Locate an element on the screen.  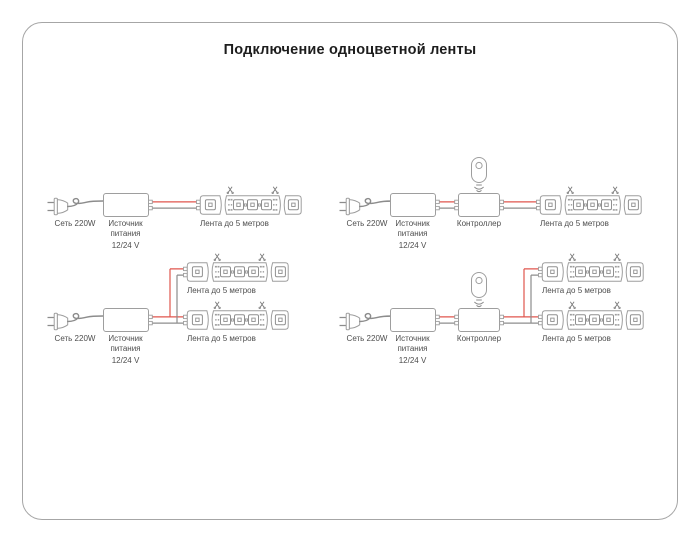
diagram-psu-controller-single-strip is located at coordinates (490, 187).